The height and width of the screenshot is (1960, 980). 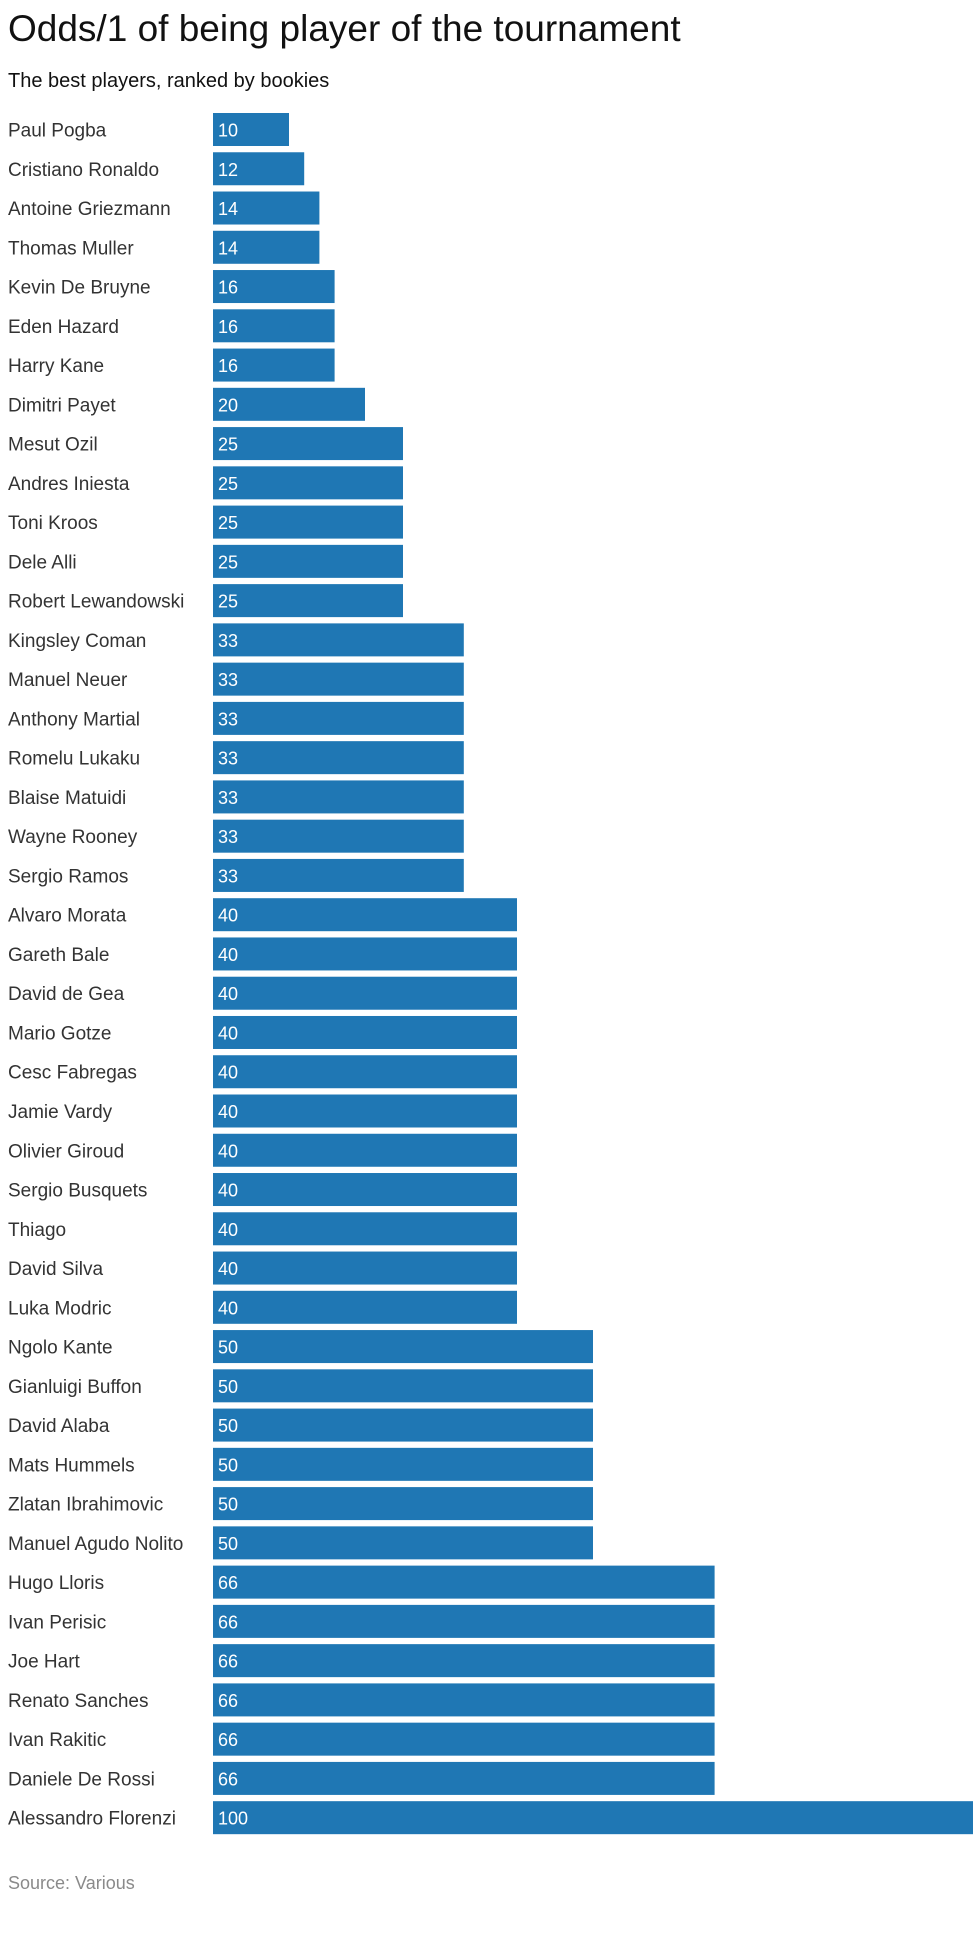 I want to click on category-label: Alessandro Florenzi, so click(x=92, y=1819).